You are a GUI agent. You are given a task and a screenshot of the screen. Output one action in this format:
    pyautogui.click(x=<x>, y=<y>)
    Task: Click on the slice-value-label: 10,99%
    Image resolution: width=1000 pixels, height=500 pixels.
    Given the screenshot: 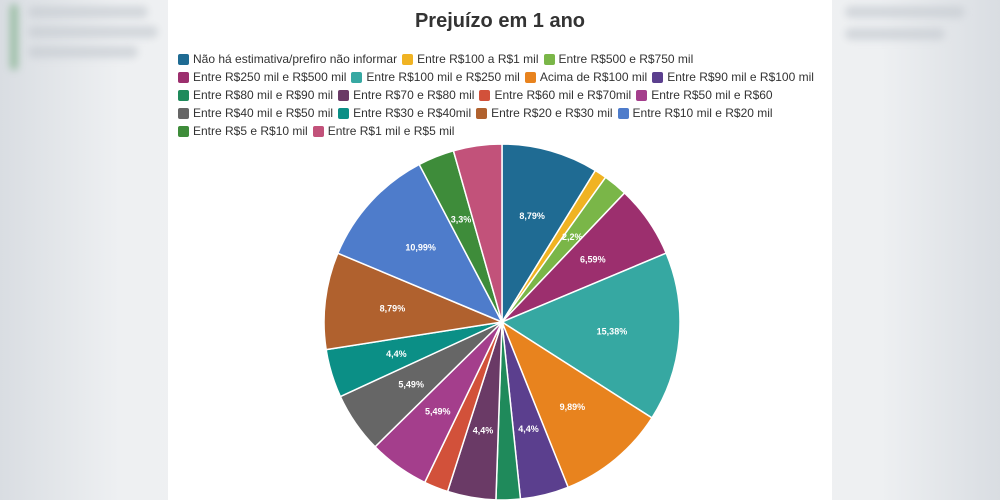 What is the action you would take?
    pyautogui.click(x=420, y=247)
    